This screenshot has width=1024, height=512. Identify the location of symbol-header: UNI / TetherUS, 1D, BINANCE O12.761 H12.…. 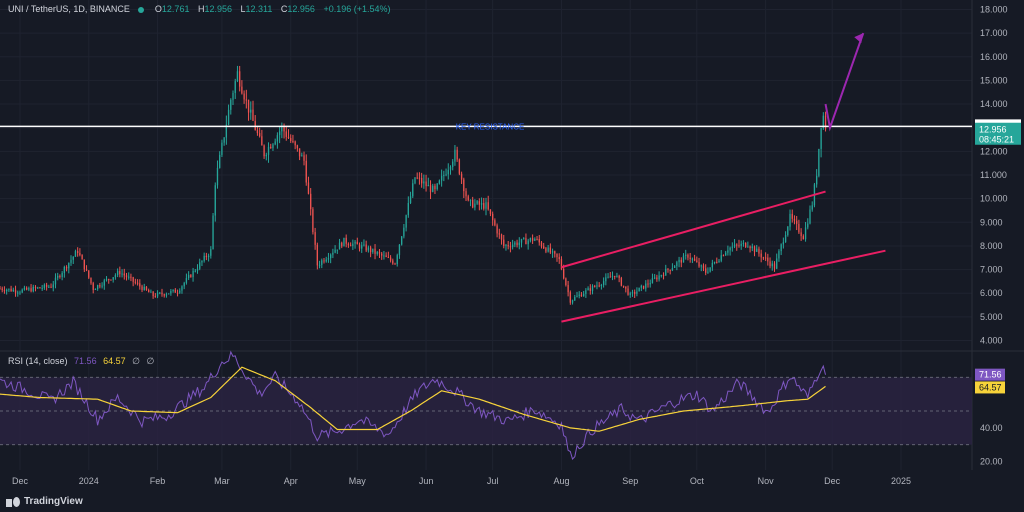
(199, 9).